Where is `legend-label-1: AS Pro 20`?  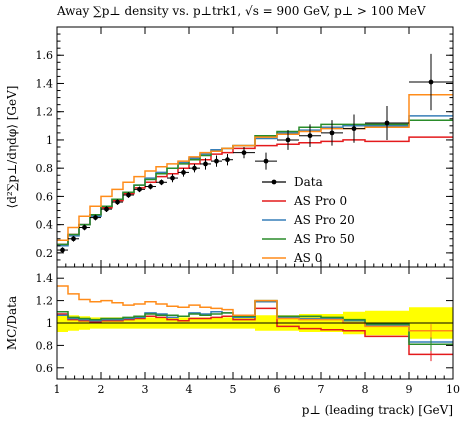 legend-label-1: AS Pro 20 is located at coordinates (324, 220).